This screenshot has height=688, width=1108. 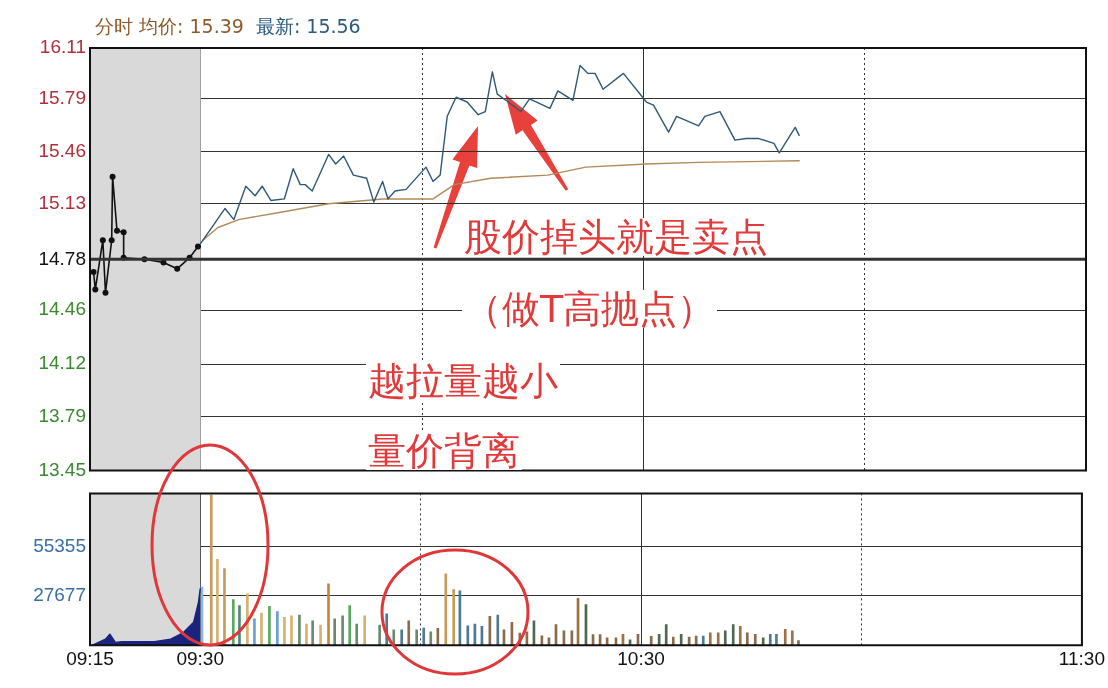 I want to click on y-tick-label: 15.46, so click(x=62, y=150).